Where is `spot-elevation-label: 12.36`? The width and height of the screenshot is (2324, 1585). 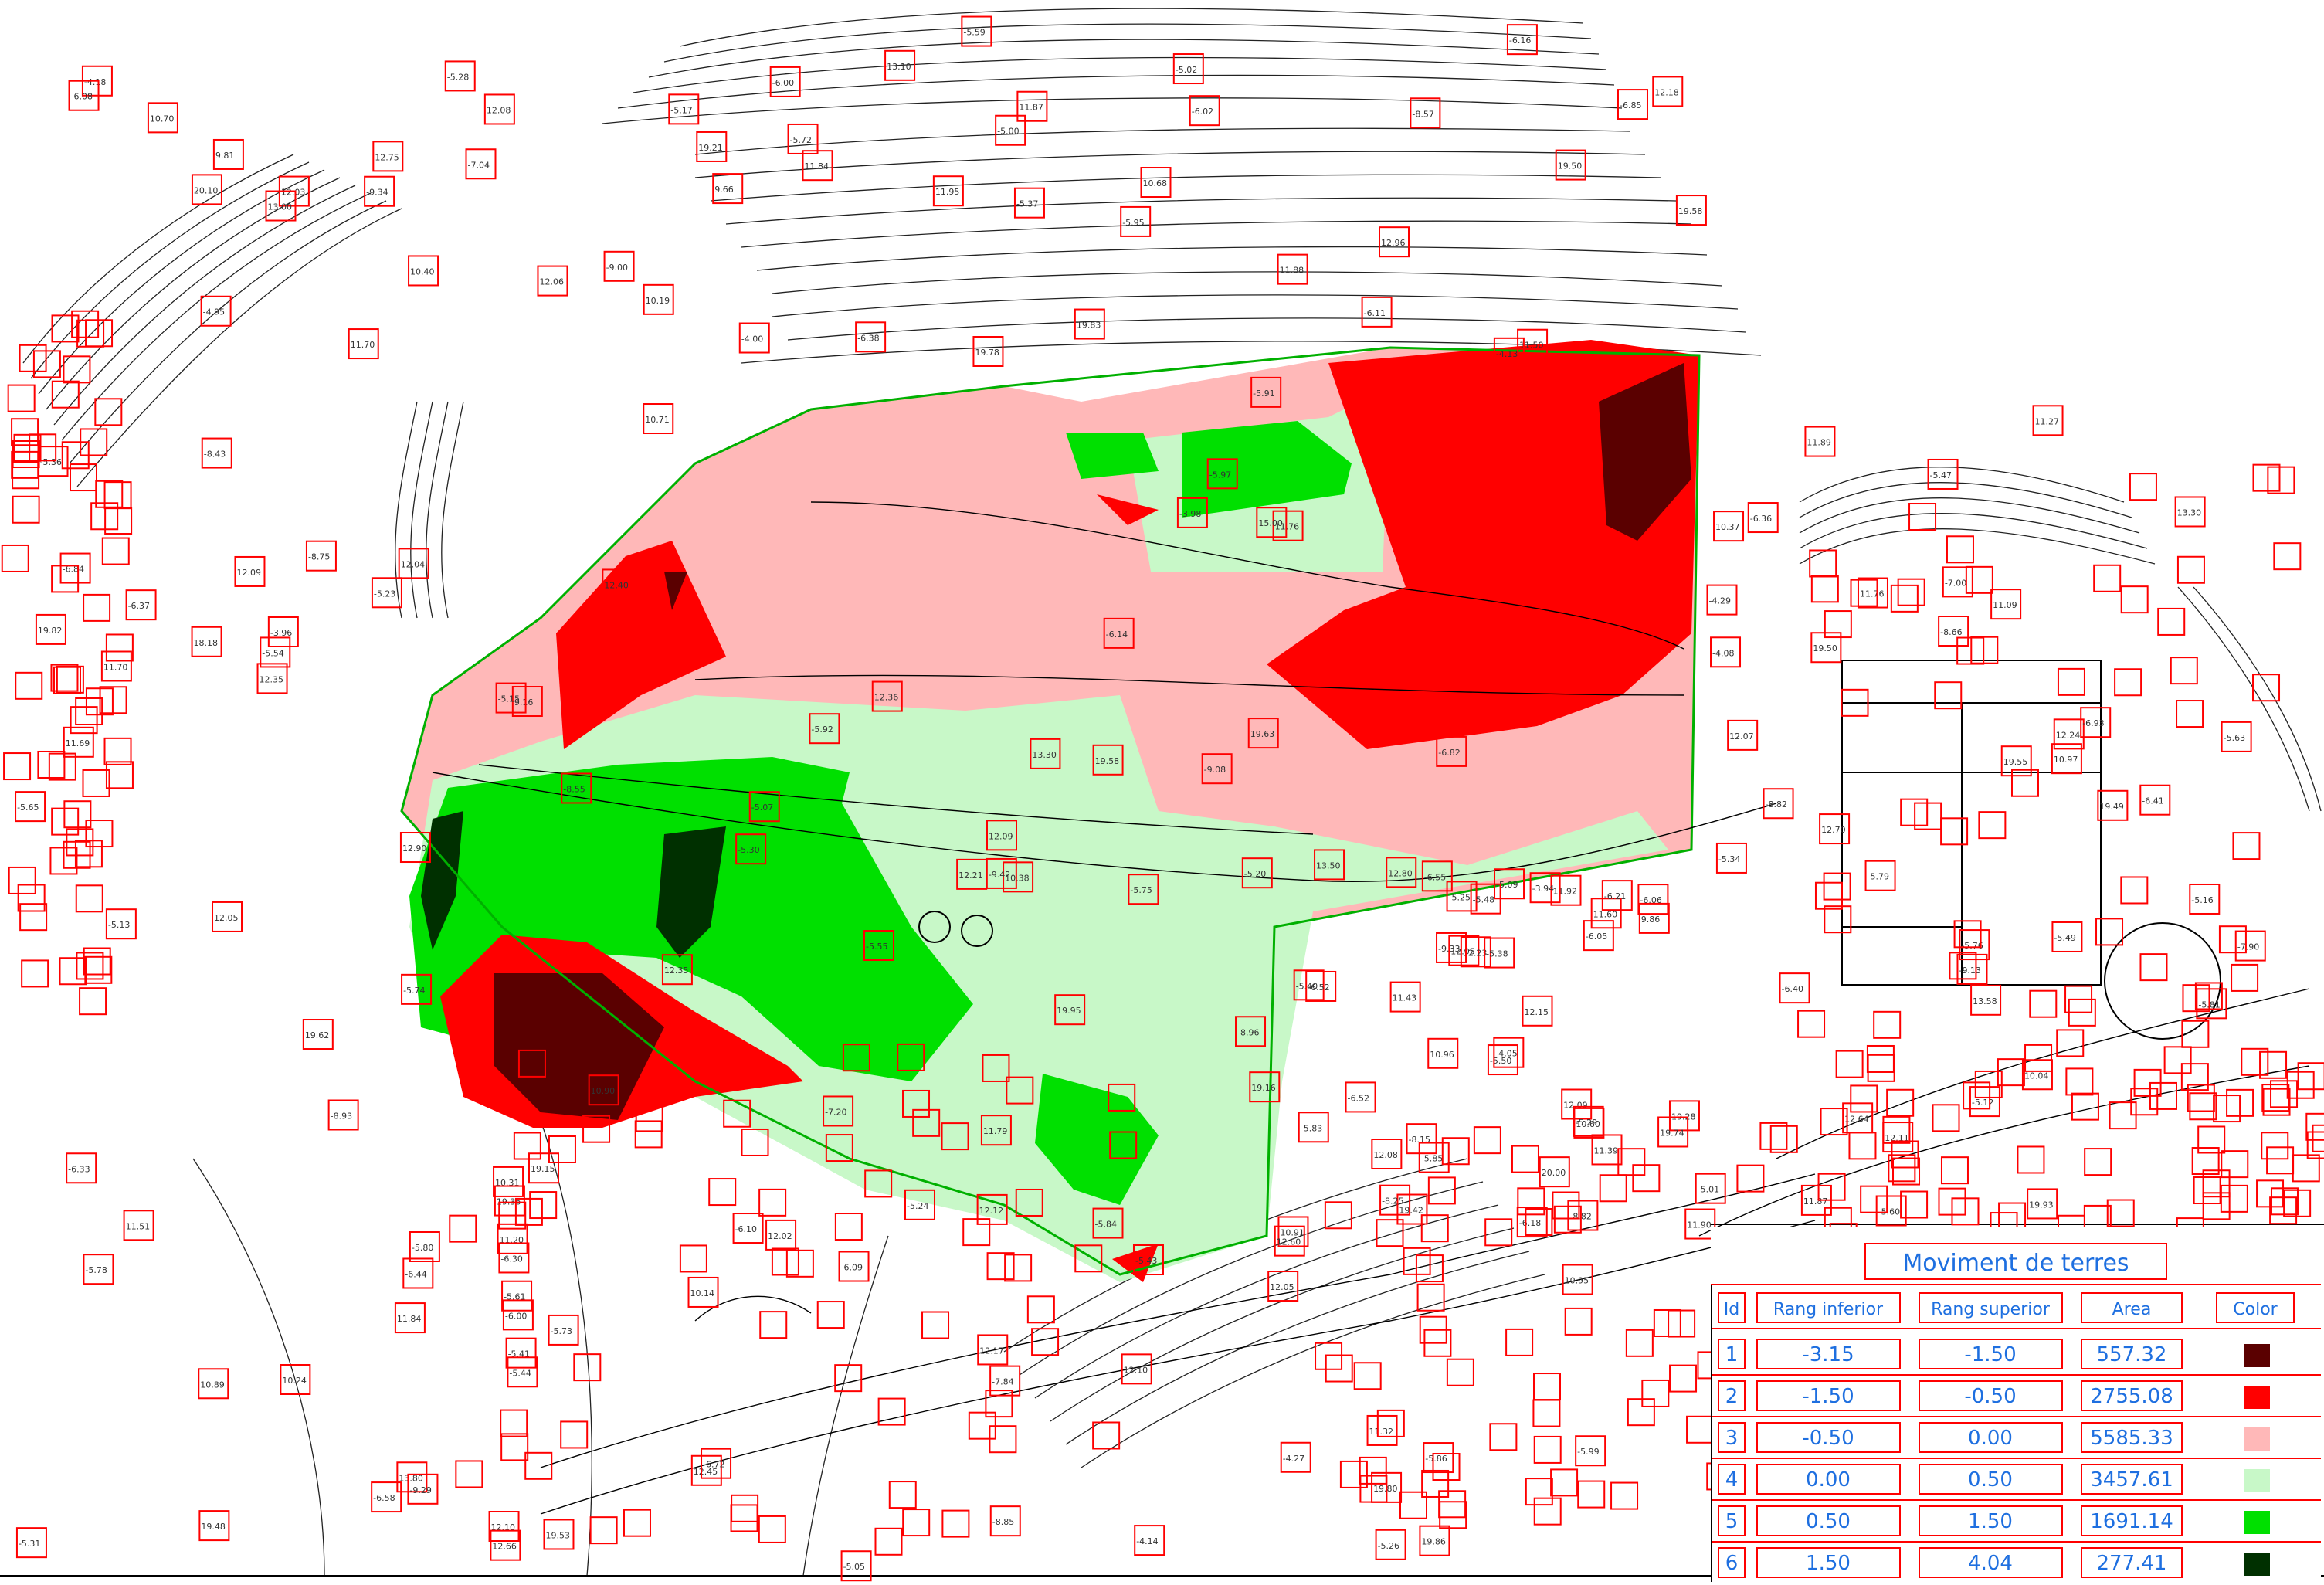 spot-elevation-label: 12.36 is located at coordinates (886, 698).